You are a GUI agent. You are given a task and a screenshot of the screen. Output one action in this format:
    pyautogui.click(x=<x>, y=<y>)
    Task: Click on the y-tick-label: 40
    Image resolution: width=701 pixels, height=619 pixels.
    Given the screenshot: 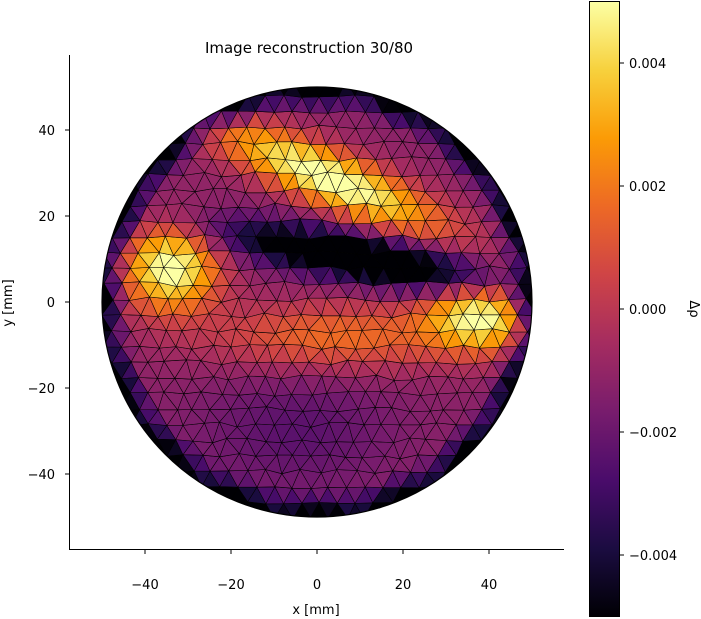 What is the action you would take?
    pyautogui.click(x=46, y=131)
    